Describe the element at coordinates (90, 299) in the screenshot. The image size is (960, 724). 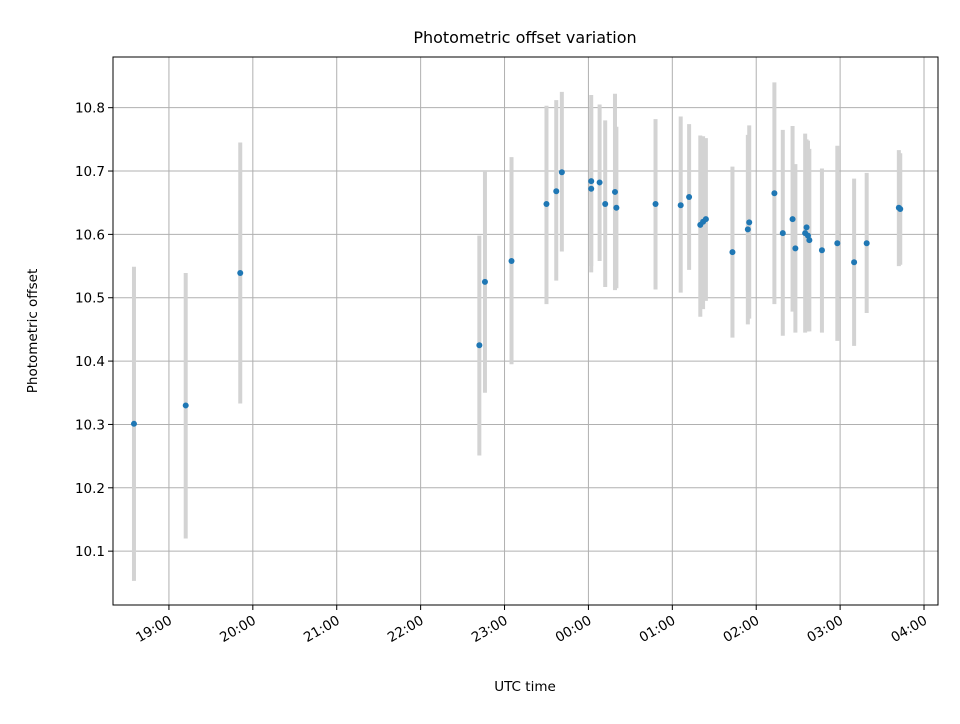
I see `y-tick-label: 10.5` at that location.